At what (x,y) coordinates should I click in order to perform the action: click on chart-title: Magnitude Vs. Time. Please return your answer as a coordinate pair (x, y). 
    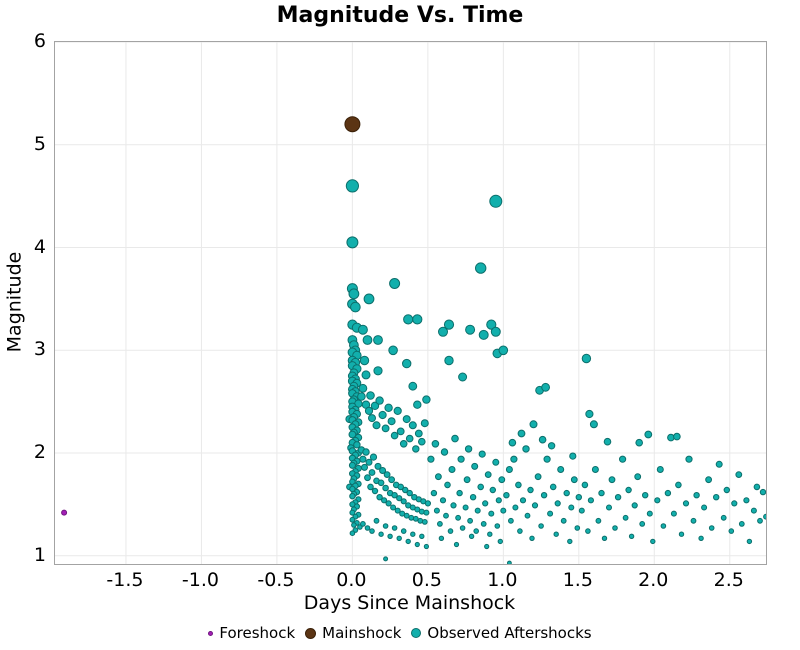
    Looking at the image, I should click on (400, 15).